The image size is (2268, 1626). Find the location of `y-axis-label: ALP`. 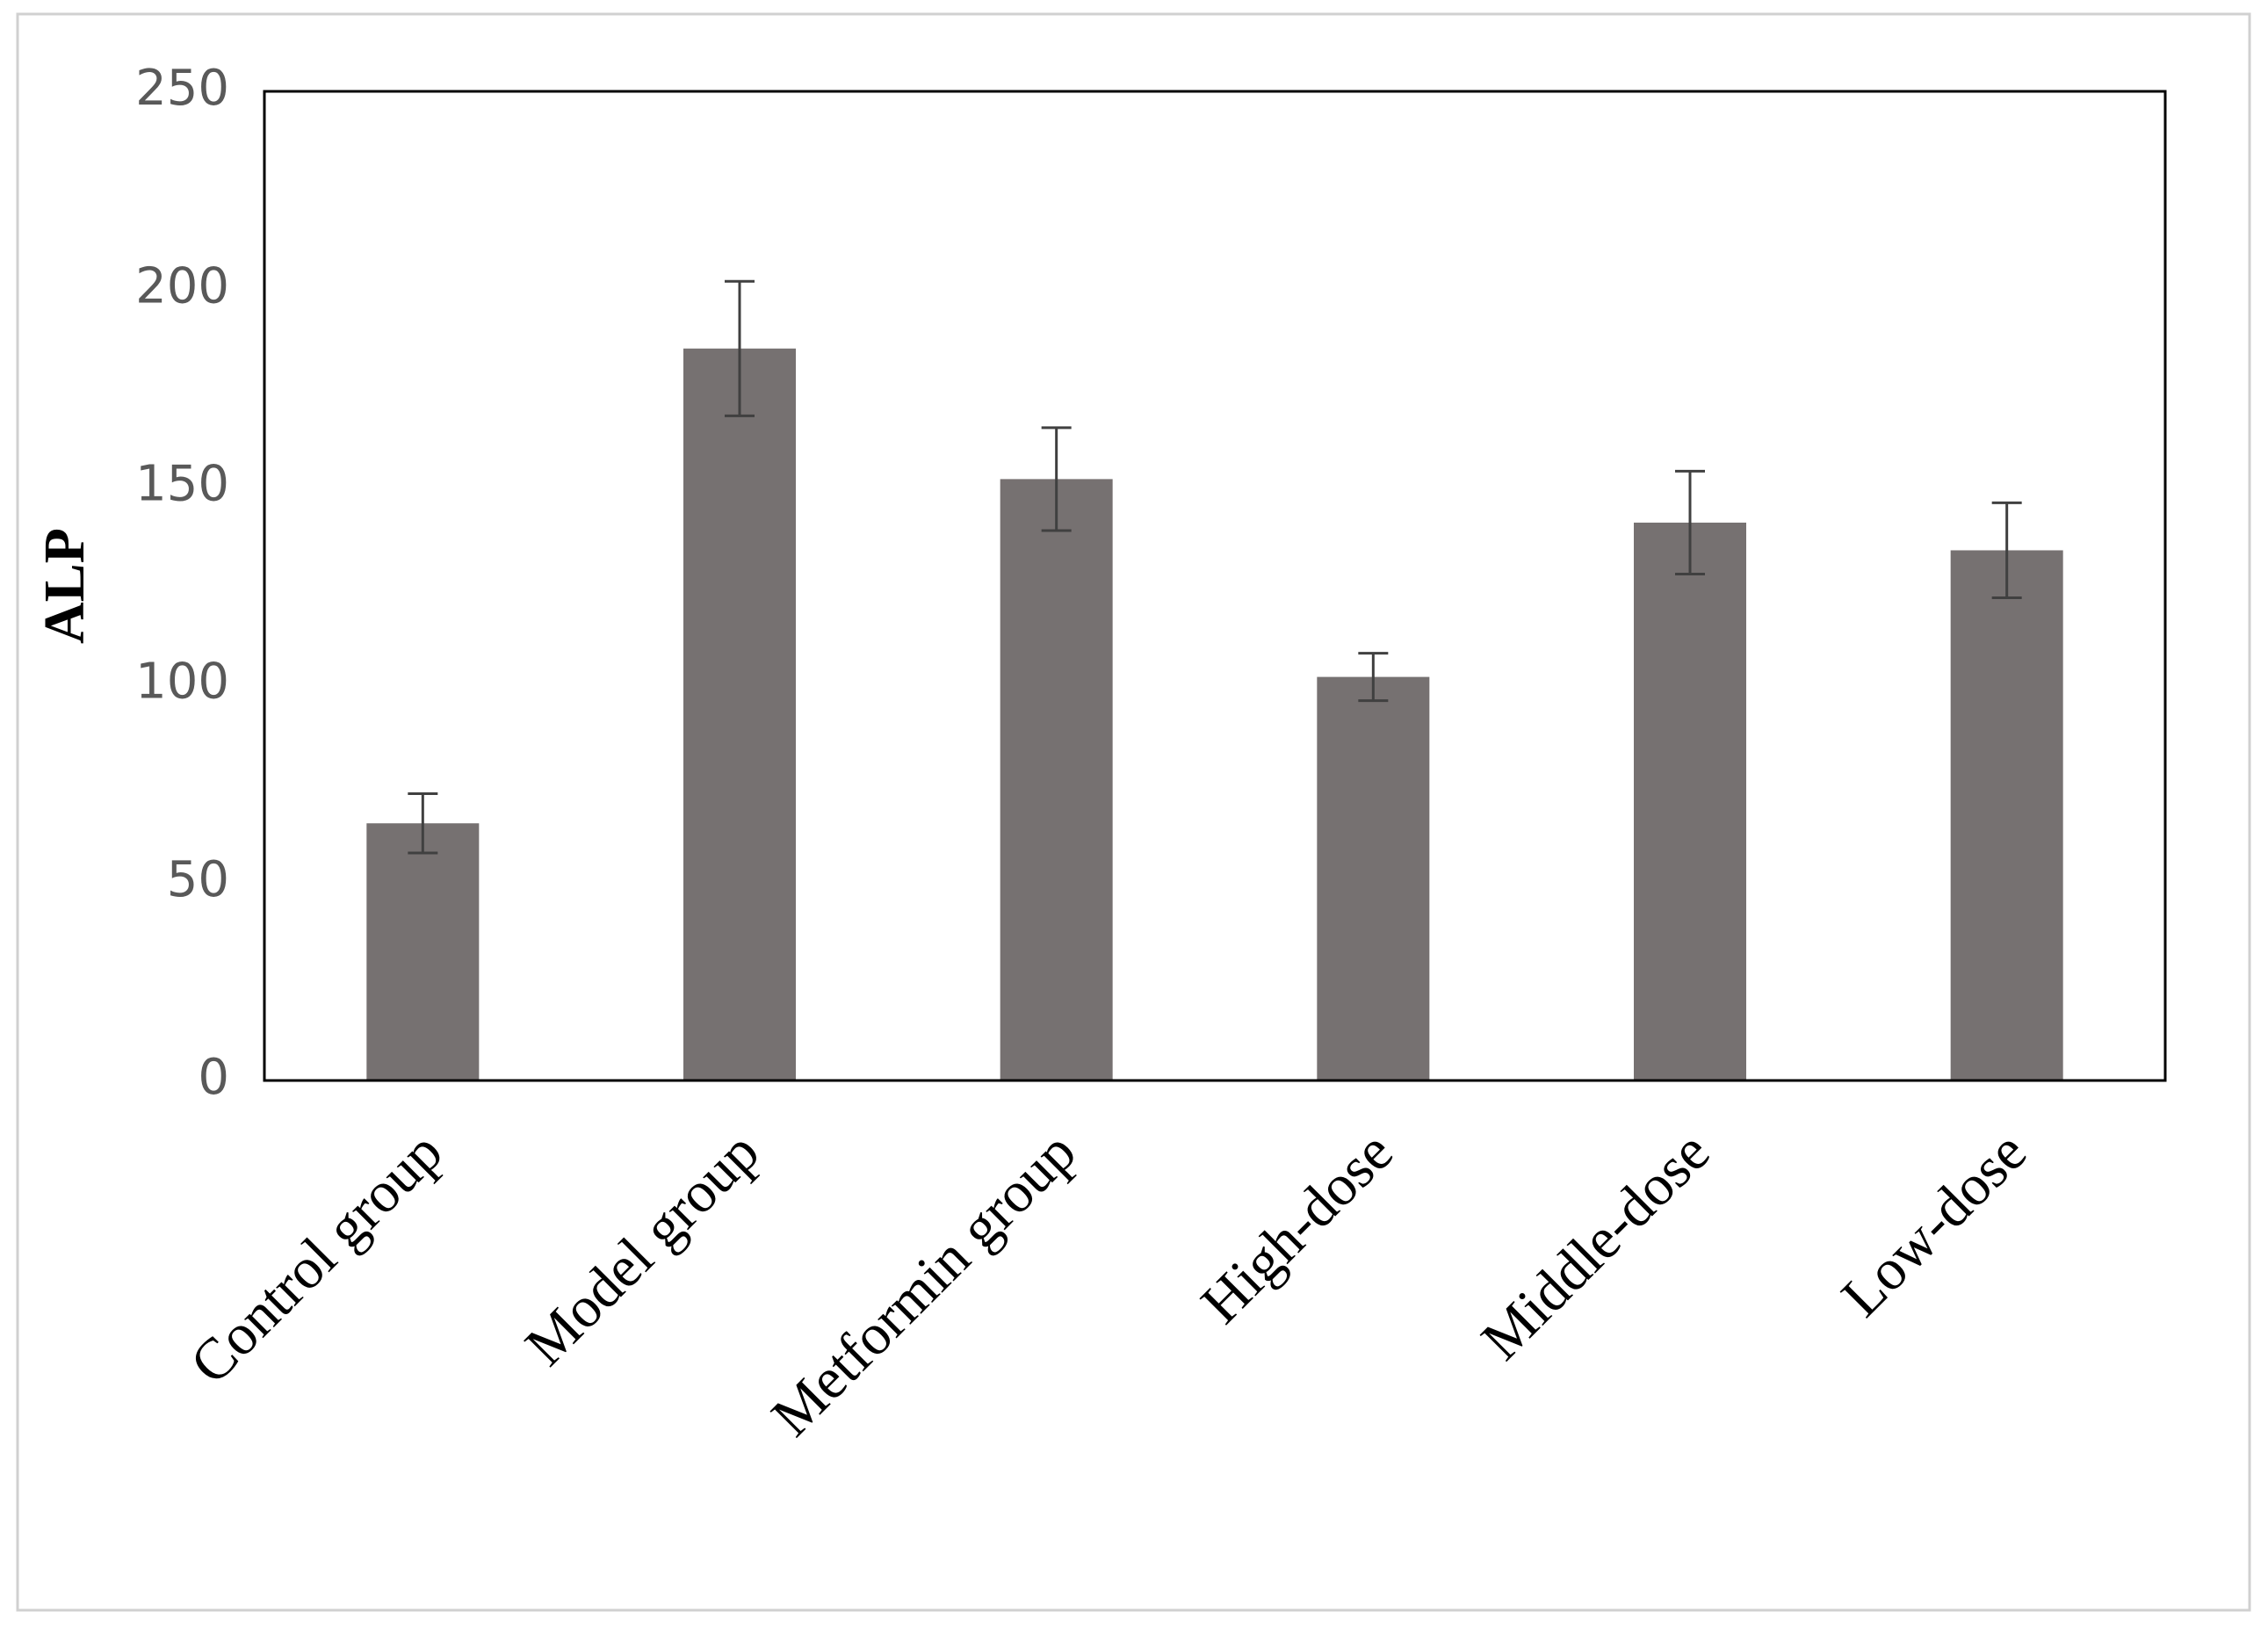

y-axis-label: ALP is located at coordinates (65, 586).